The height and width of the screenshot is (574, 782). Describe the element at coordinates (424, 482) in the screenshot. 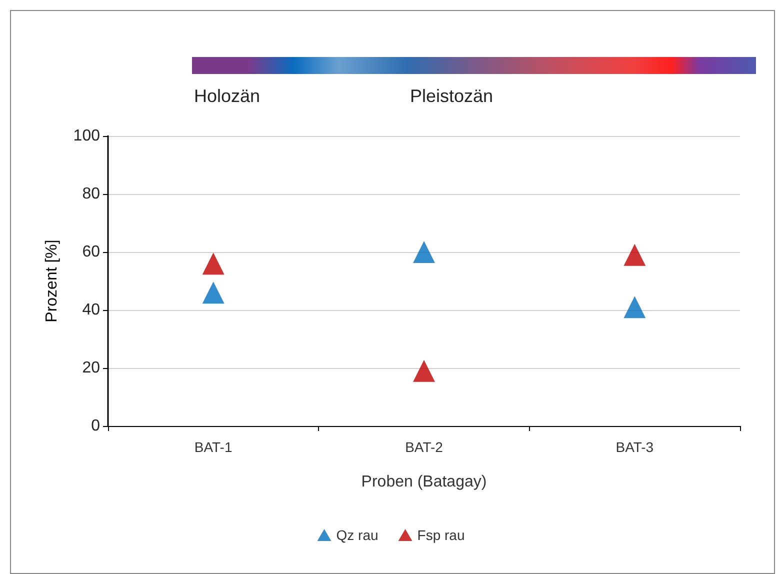

I see `x-axis-title: Proben (Batagay)` at that location.